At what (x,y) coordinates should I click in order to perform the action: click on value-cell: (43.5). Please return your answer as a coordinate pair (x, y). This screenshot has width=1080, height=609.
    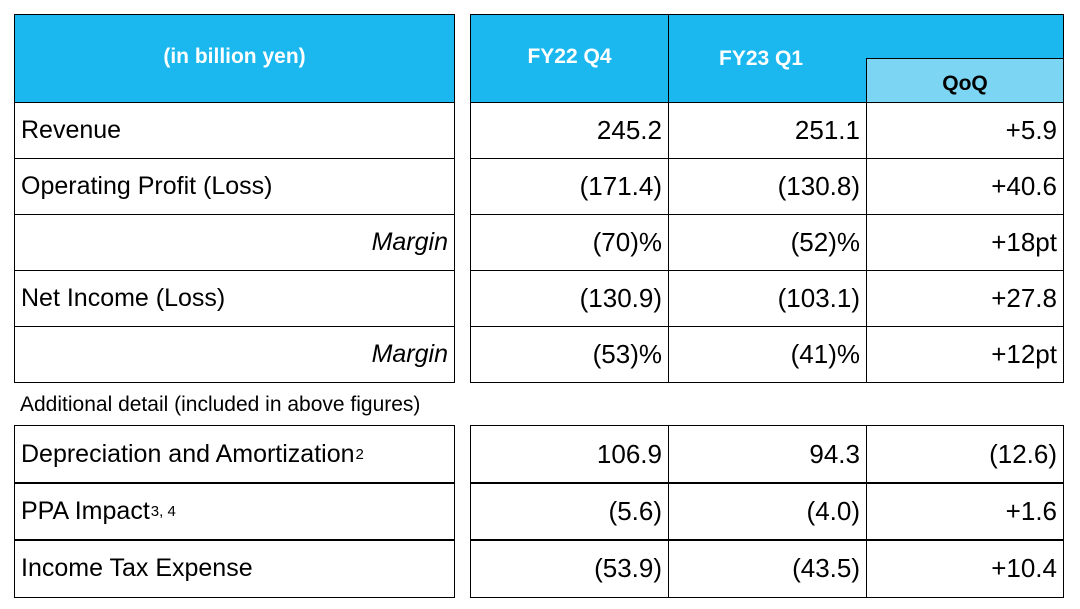
    Looking at the image, I should click on (767, 568).